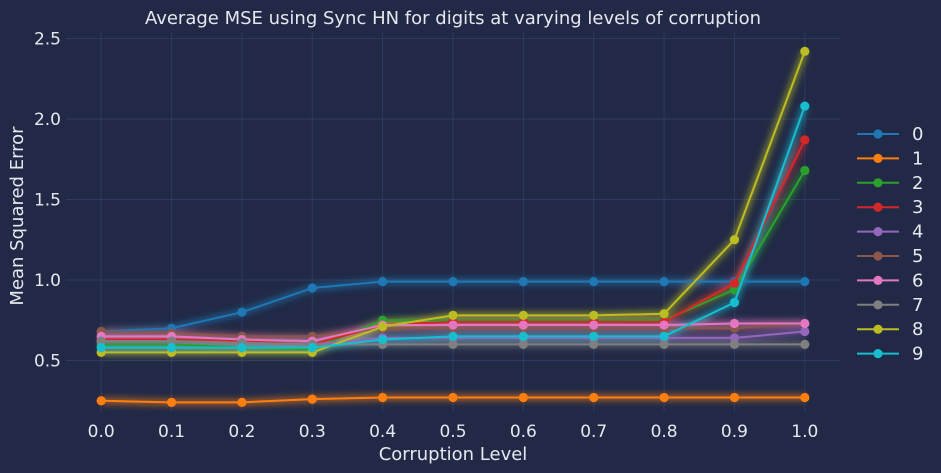  Describe the element at coordinates (890, 256) in the screenshot. I see `legend-item-5: 5` at that location.